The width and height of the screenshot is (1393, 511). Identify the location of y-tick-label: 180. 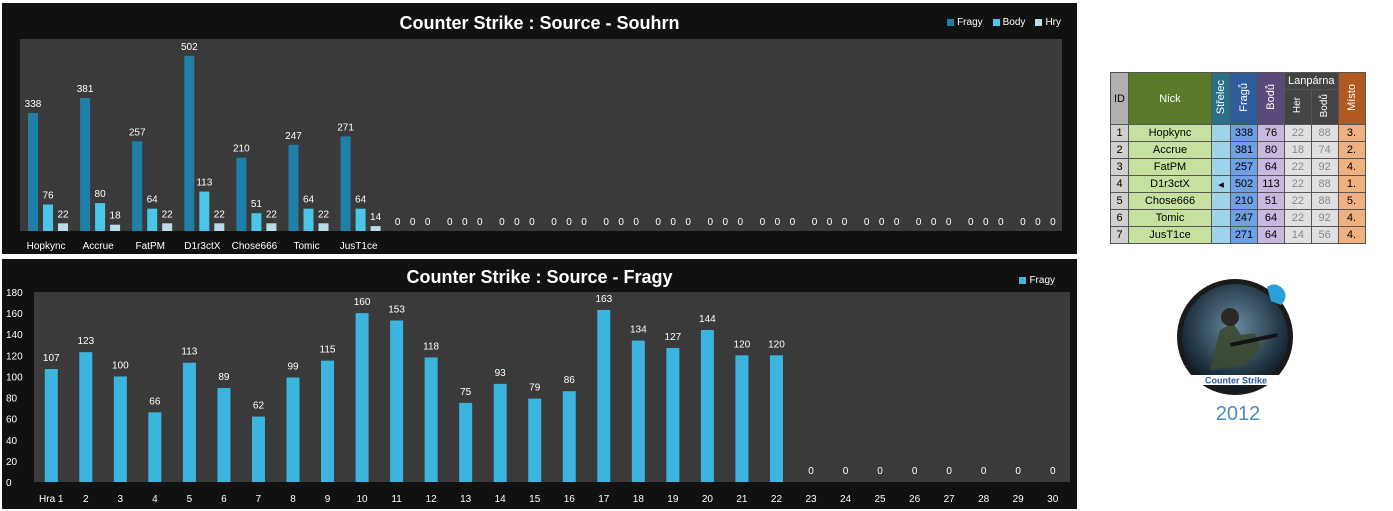
(14, 293).